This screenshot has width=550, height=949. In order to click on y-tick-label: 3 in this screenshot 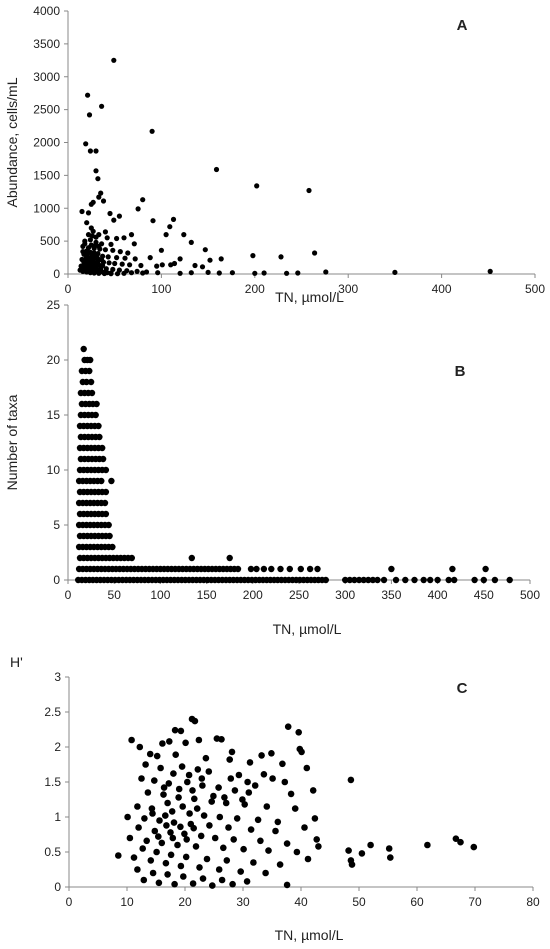, I will do `click(57, 677)`.